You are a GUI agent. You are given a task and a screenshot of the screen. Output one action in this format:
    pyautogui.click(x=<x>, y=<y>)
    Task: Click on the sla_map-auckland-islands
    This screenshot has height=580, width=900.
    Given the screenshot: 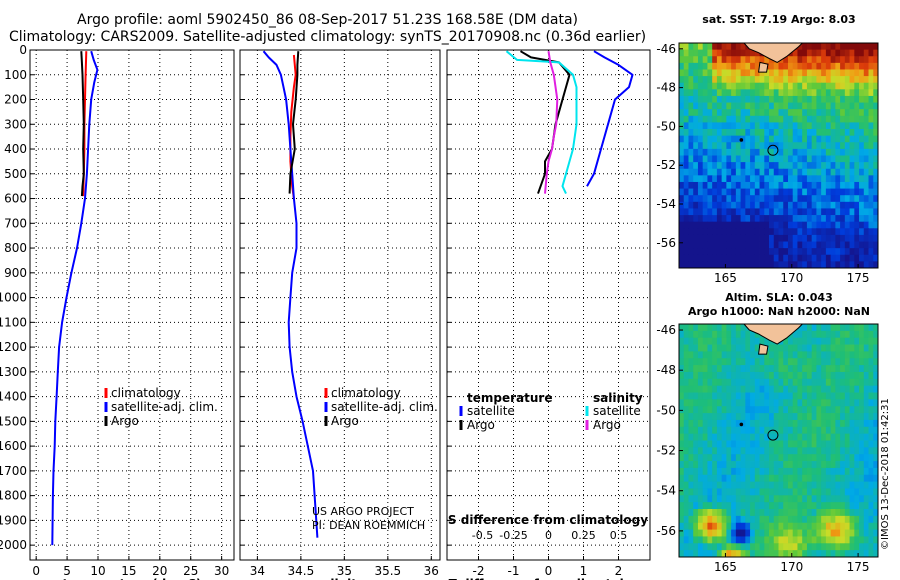 What is the action you would take?
    pyautogui.click(x=741, y=424)
    